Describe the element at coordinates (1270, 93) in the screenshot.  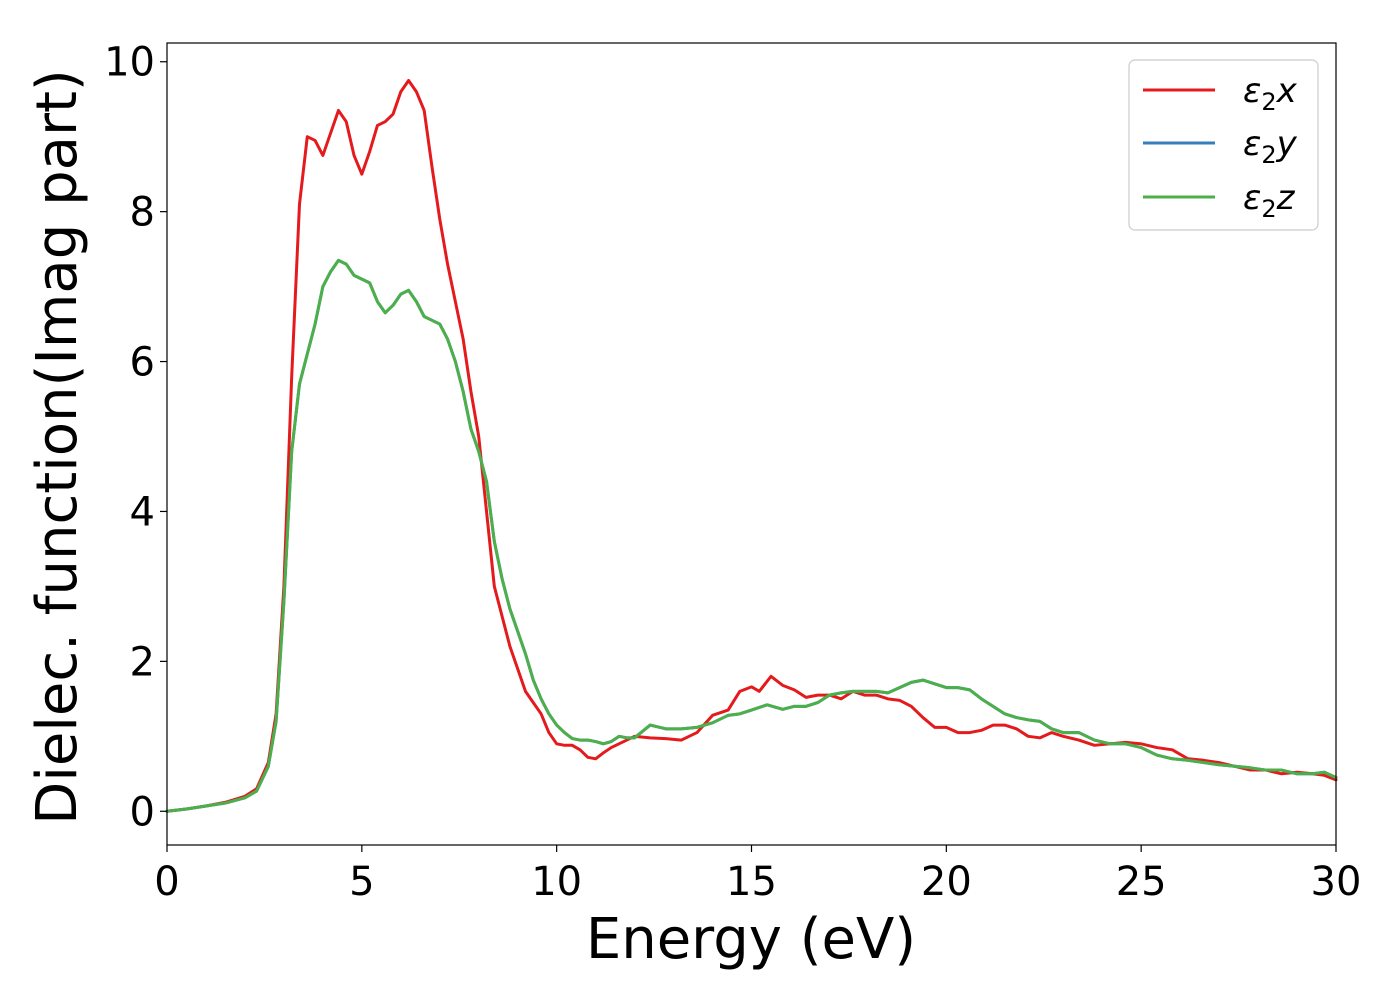
I see `legend-label-x: ε2x` at that location.